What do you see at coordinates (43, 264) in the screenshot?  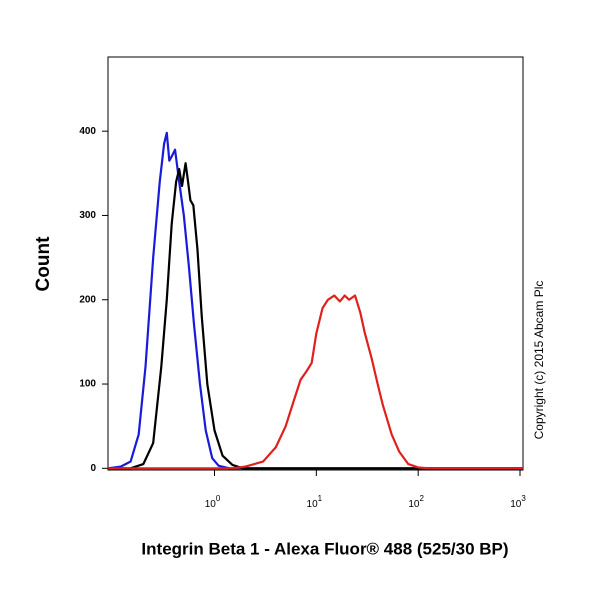 I see `y-axis-label: Count` at bounding box center [43, 264].